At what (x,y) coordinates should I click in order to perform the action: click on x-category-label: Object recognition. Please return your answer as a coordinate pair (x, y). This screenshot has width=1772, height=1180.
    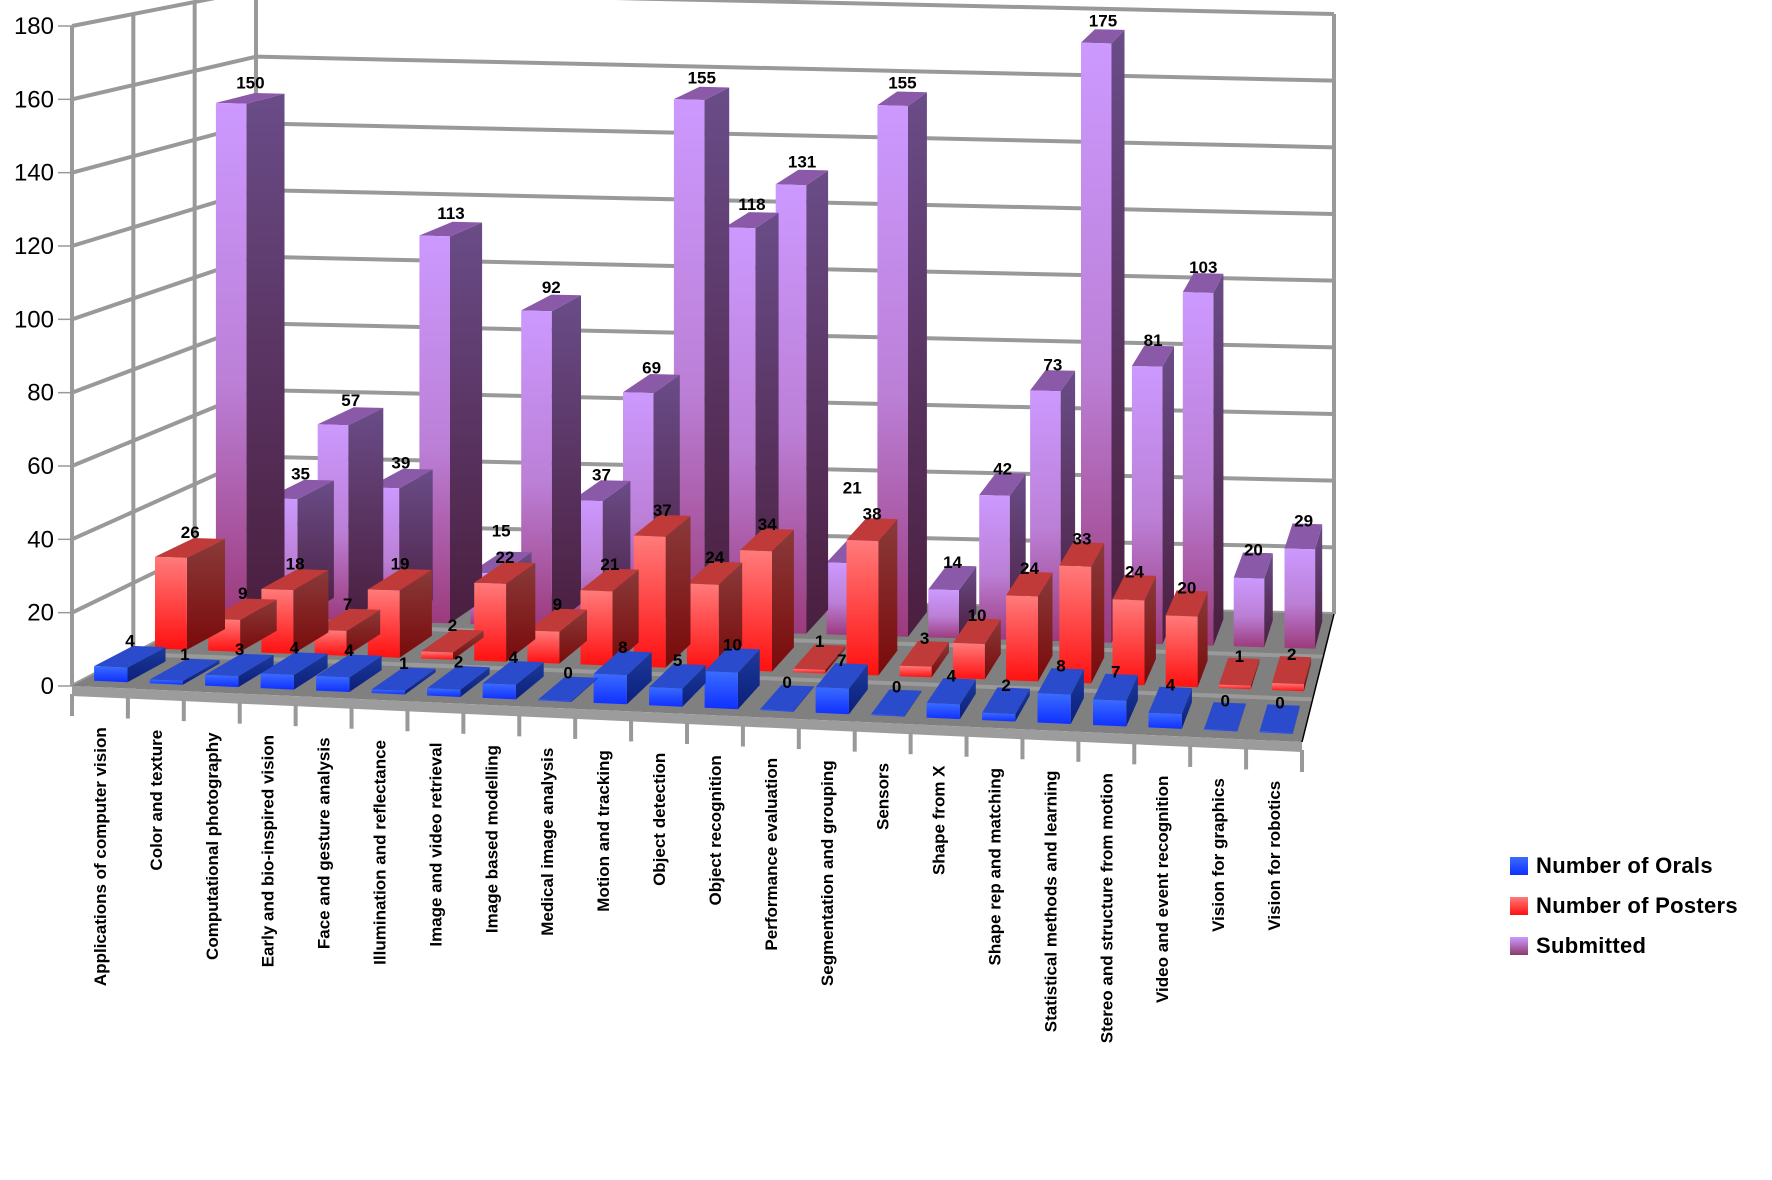
    Looking at the image, I should click on (715, 830).